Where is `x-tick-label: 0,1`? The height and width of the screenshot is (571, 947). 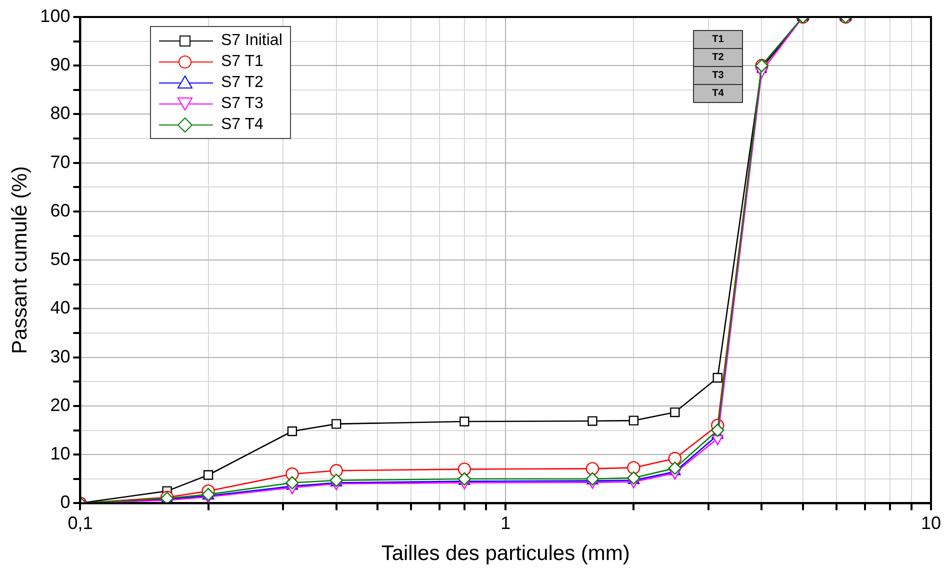 x-tick-label: 0,1 is located at coordinates (80, 522).